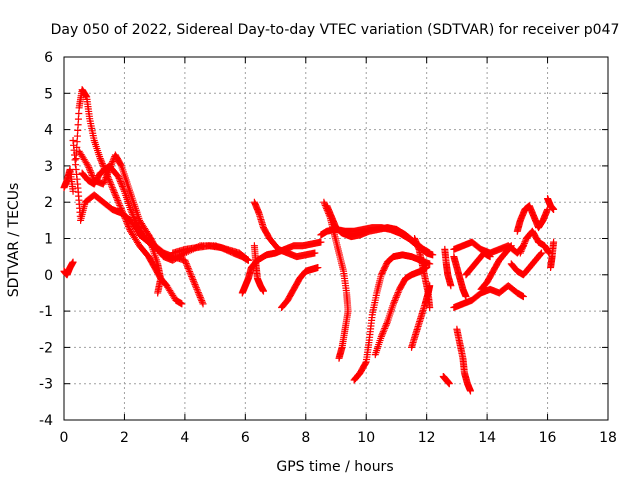  I want to click on y-tick-label: 5, so click(48, 94).